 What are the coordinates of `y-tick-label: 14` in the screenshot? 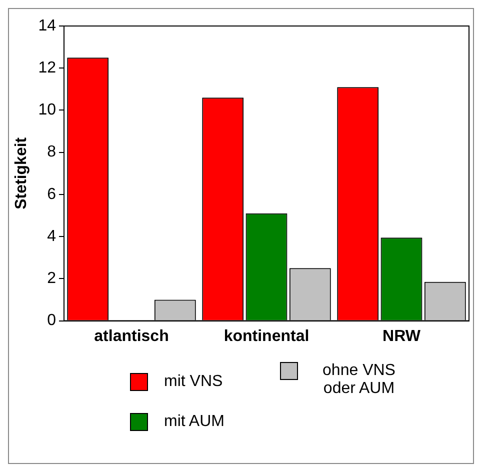 It's located at (47, 25).